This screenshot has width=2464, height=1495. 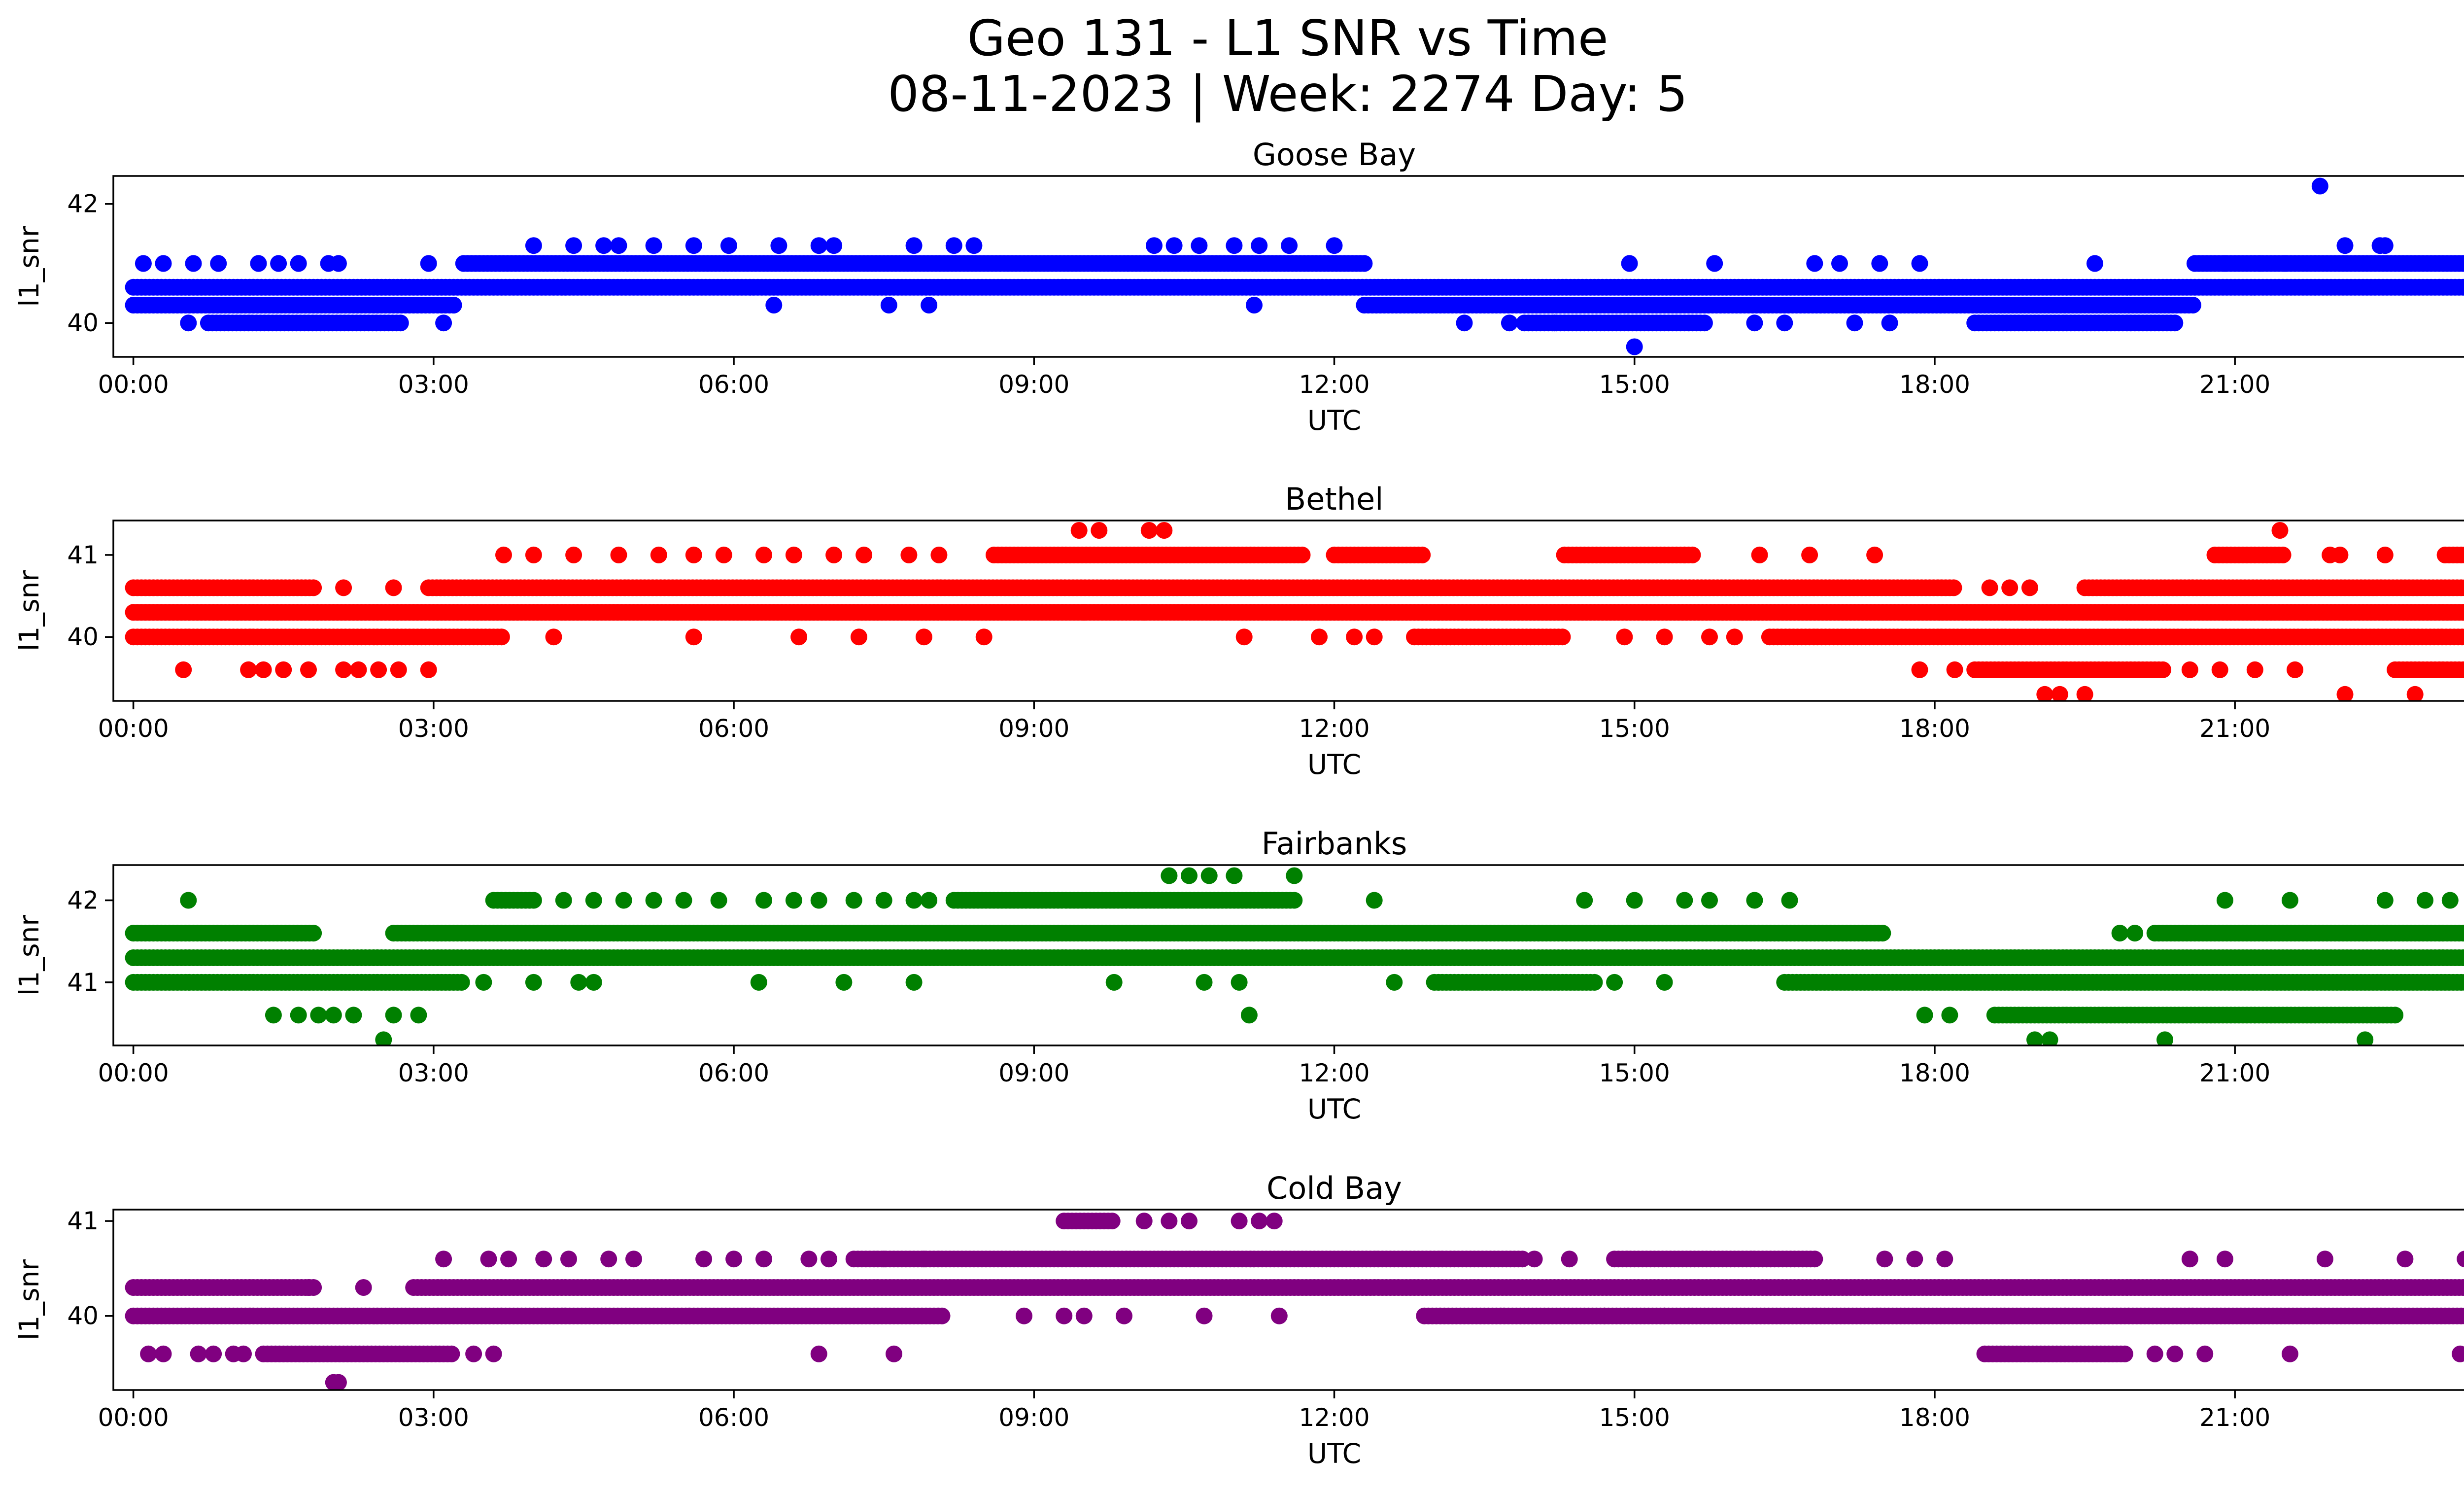 I want to click on x-tick-label: 03:00, so click(x=433, y=1073).